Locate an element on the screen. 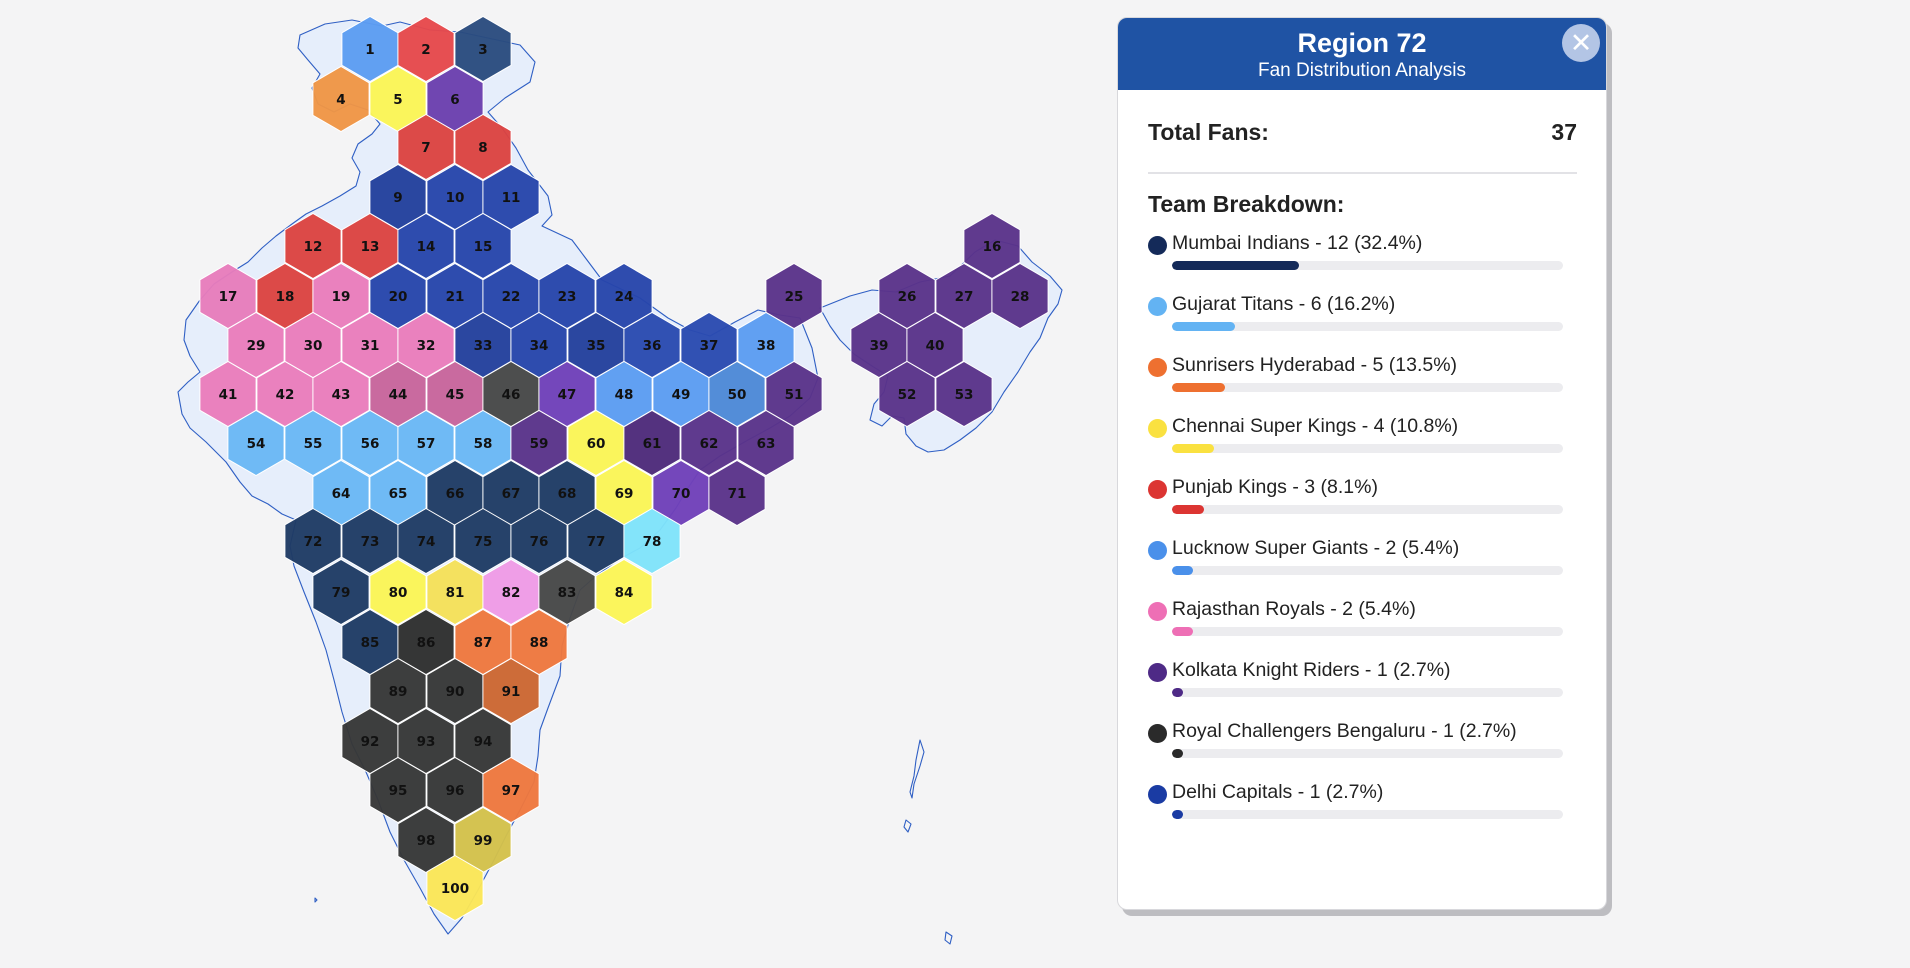 This screenshot has height=968, width=1910. hex-region: 53 is located at coordinates (964, 394).